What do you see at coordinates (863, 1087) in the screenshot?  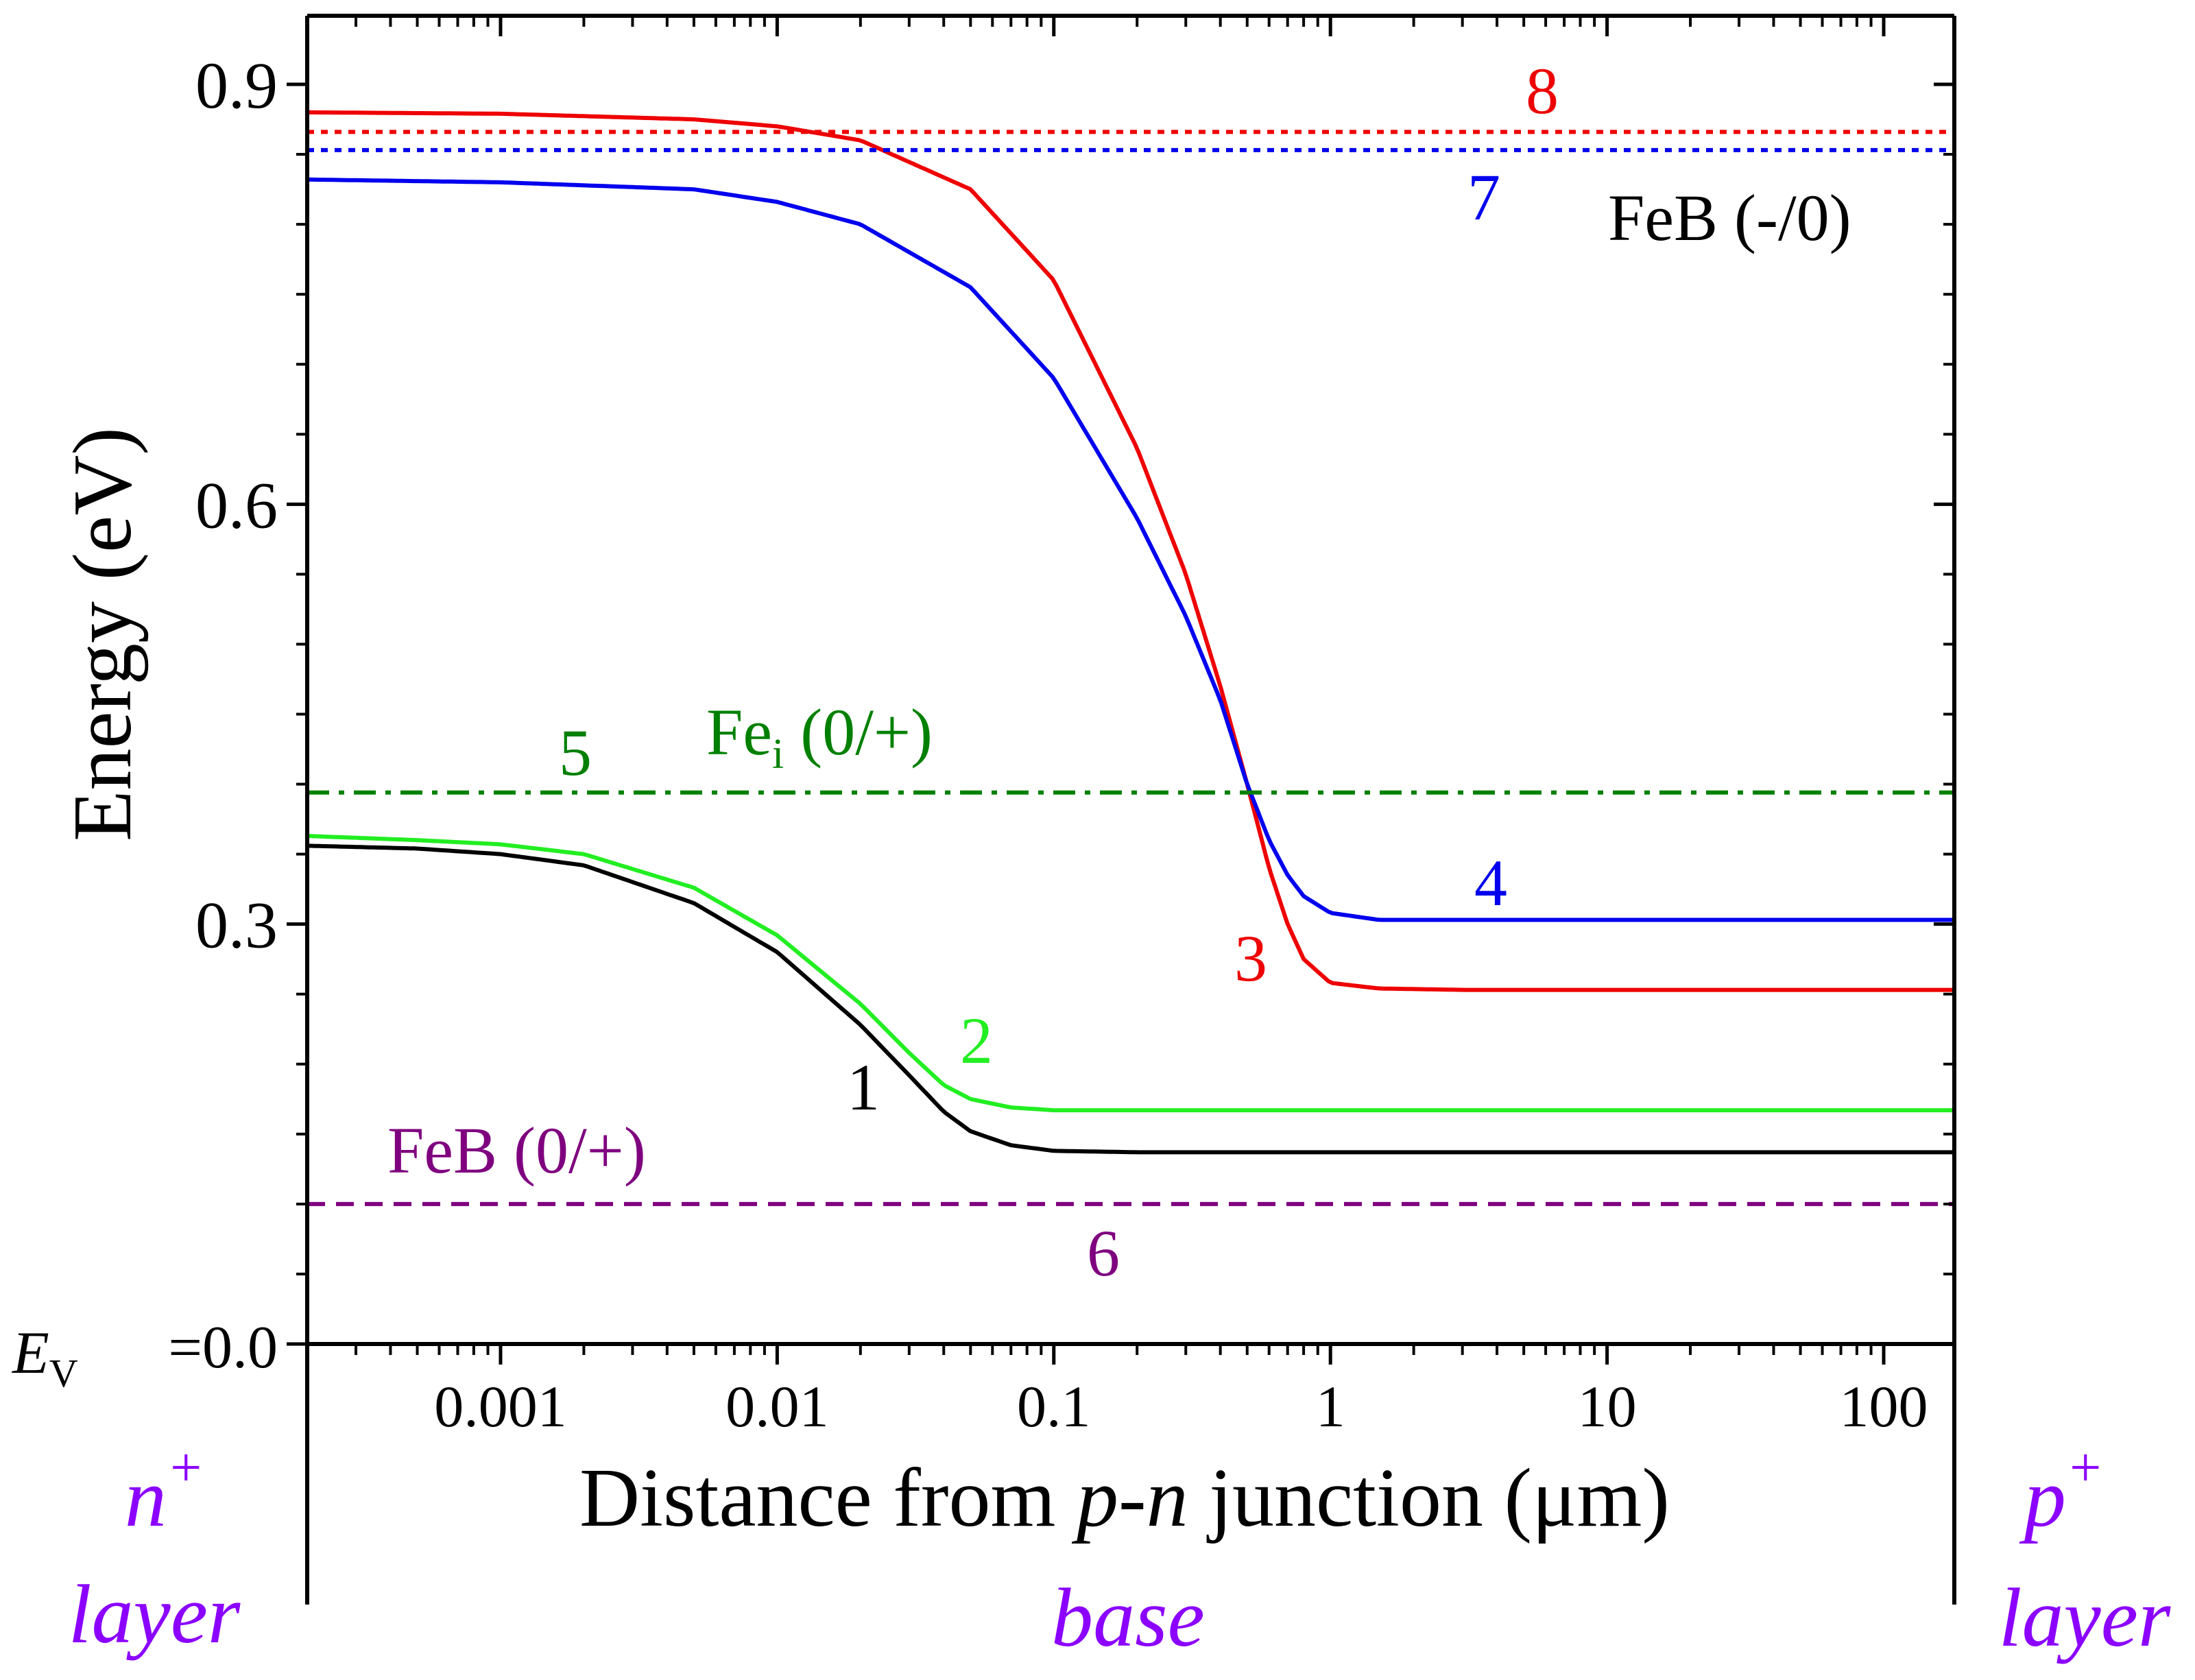 I see `series-label-1: 1` at bounding box center [863, 1087].